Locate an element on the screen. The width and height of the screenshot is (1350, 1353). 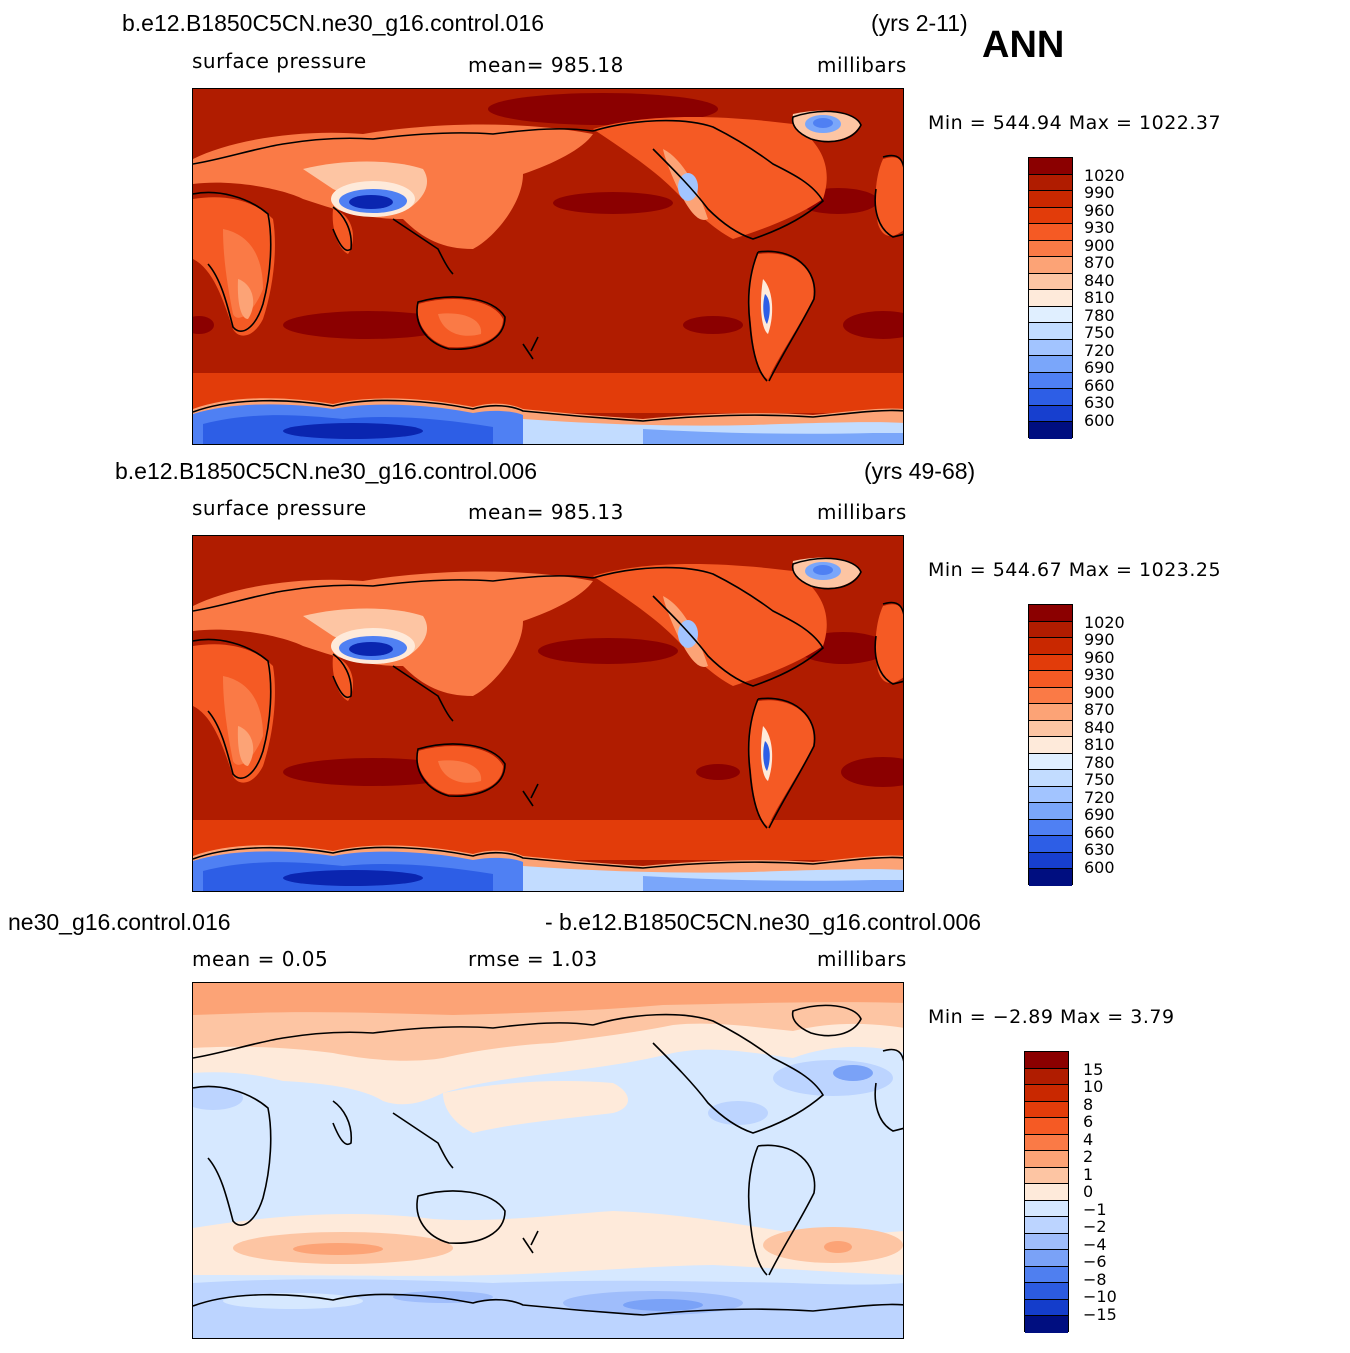
panel3-map is located at coordinates (548, 1160).